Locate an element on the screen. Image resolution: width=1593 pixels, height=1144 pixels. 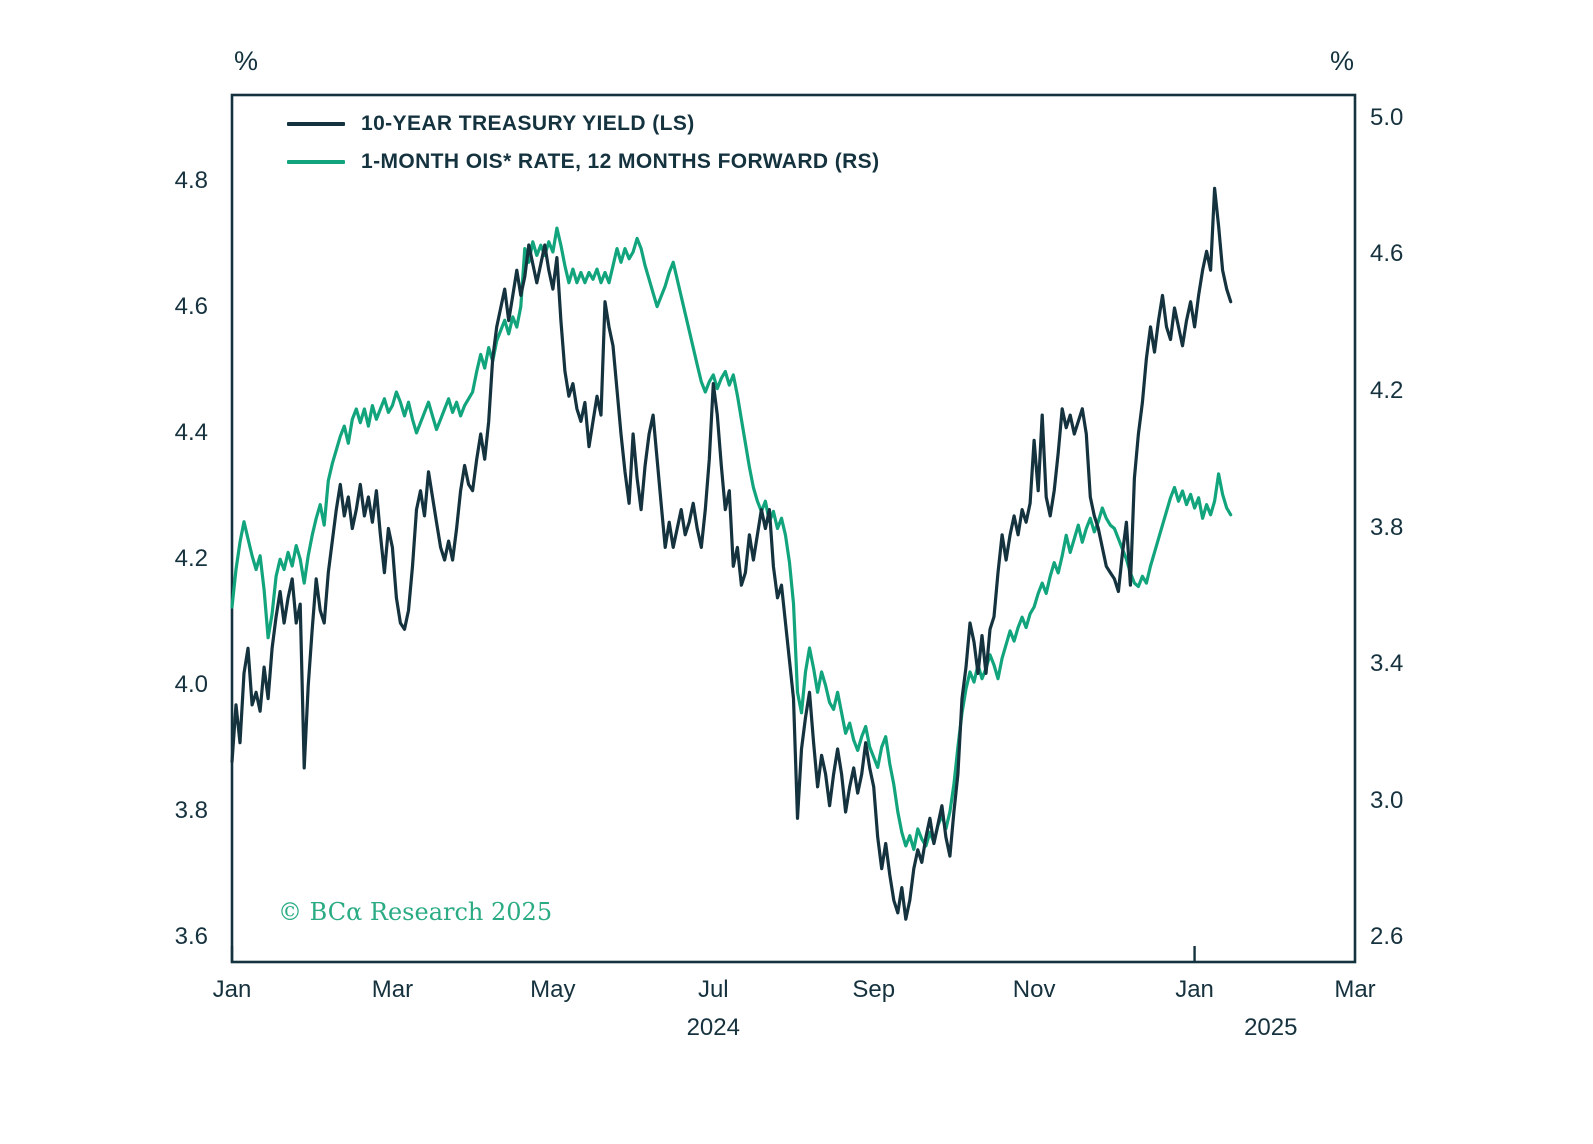
right-axis-tick-label: 2.6 is located at coordinates (1387, 937).